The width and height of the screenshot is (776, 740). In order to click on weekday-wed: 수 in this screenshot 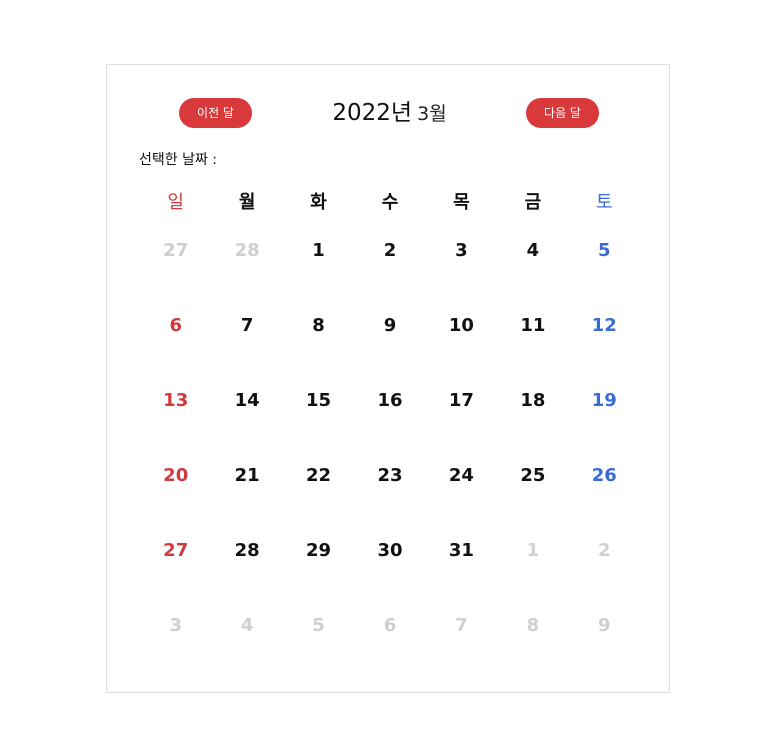, I will do `click(390, 202)`.